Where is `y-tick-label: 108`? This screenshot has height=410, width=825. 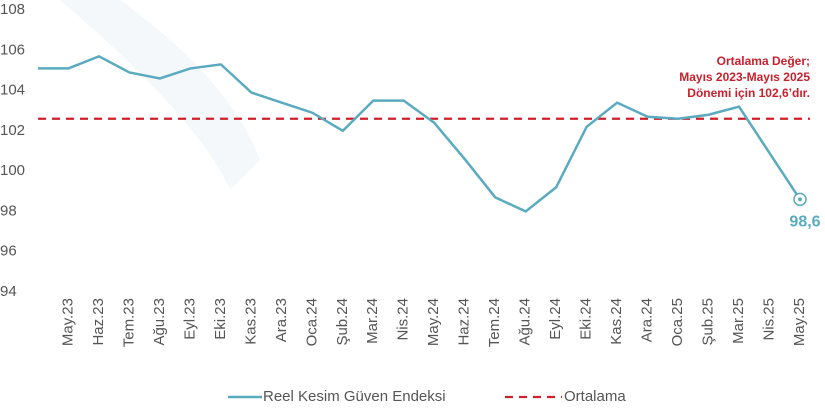 y-tick-label: 108 is located at coordinates (12, 9).